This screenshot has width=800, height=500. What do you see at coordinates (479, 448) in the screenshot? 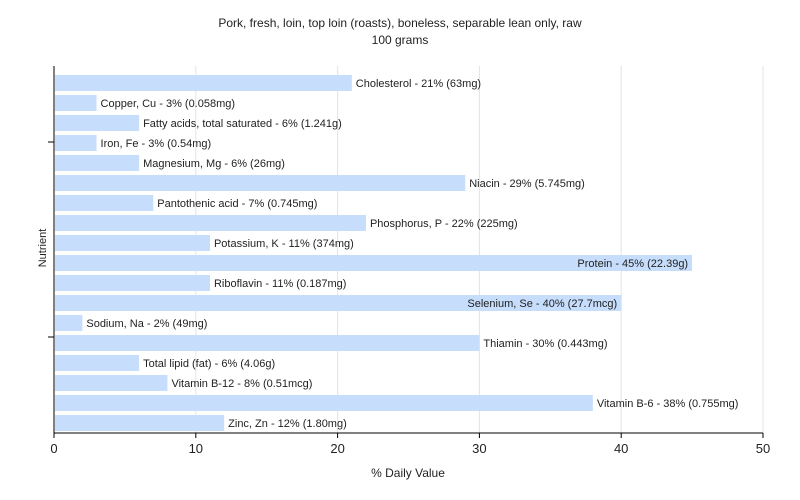
I see `x-tick-label: 30` at bounding box center [479, 448].